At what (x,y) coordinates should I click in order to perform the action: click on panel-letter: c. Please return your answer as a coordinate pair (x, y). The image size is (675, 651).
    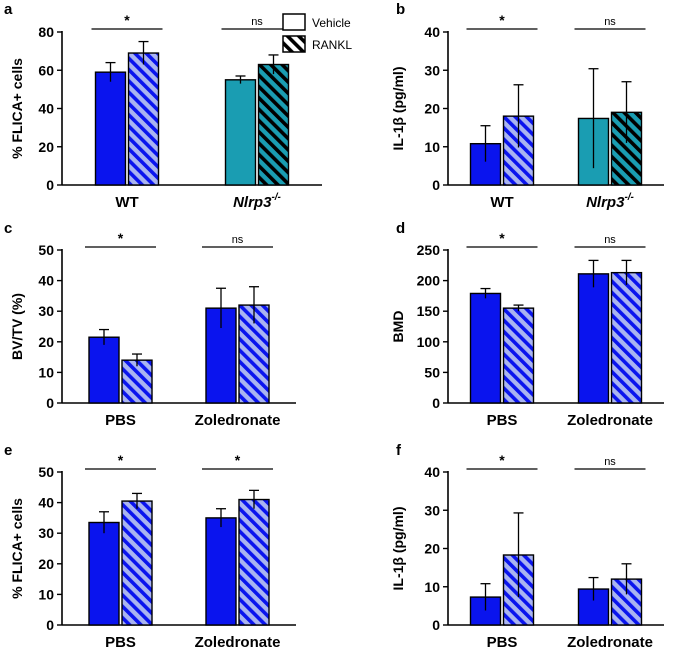
    Looking at the image, I should click on (8, 228).